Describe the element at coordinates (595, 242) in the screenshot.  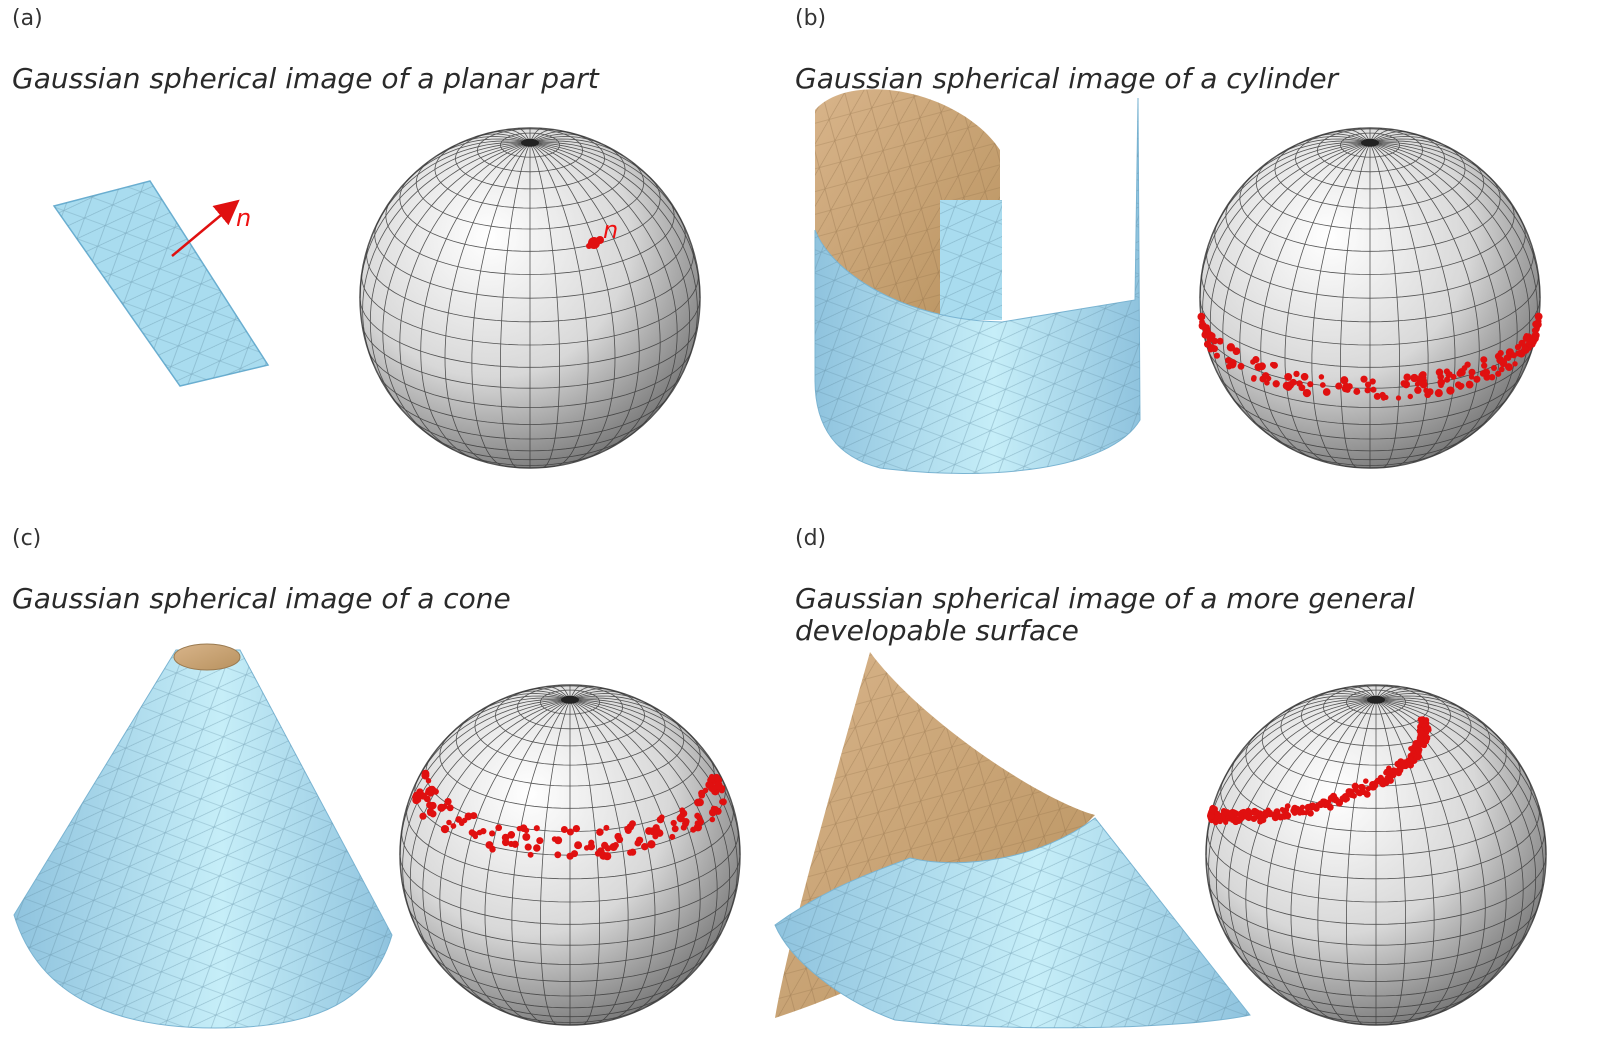
I see `normal-point-cluster-a` at that location.